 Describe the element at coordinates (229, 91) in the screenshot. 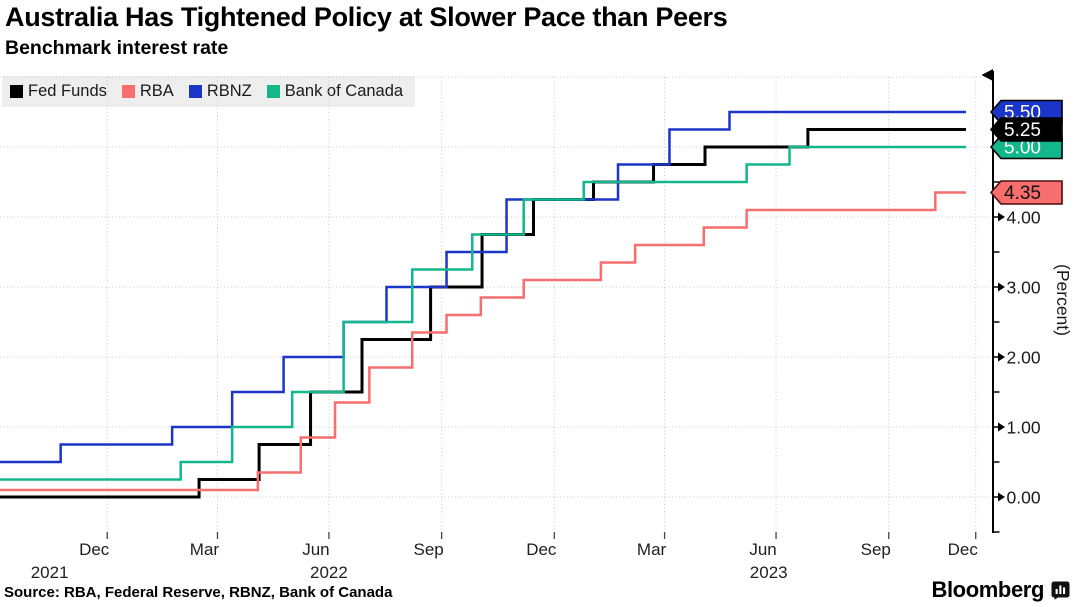

I see `legend-label: RBNZ` at that location.